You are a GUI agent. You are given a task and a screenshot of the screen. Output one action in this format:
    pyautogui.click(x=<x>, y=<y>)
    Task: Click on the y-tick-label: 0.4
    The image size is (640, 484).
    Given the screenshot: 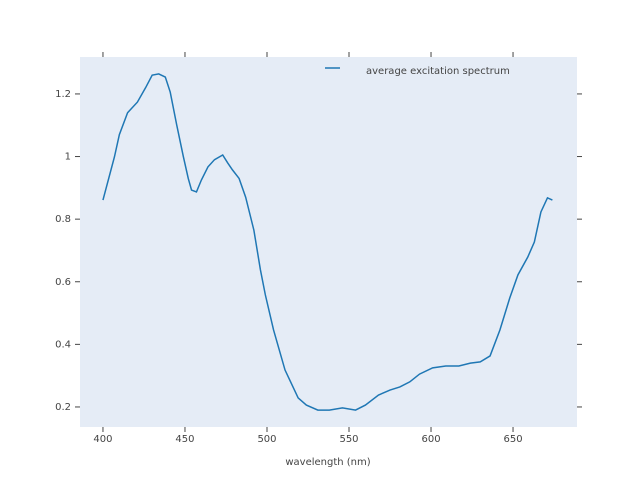 What is the action you would take?
    pyautogui.click(x=63, y=344)
    